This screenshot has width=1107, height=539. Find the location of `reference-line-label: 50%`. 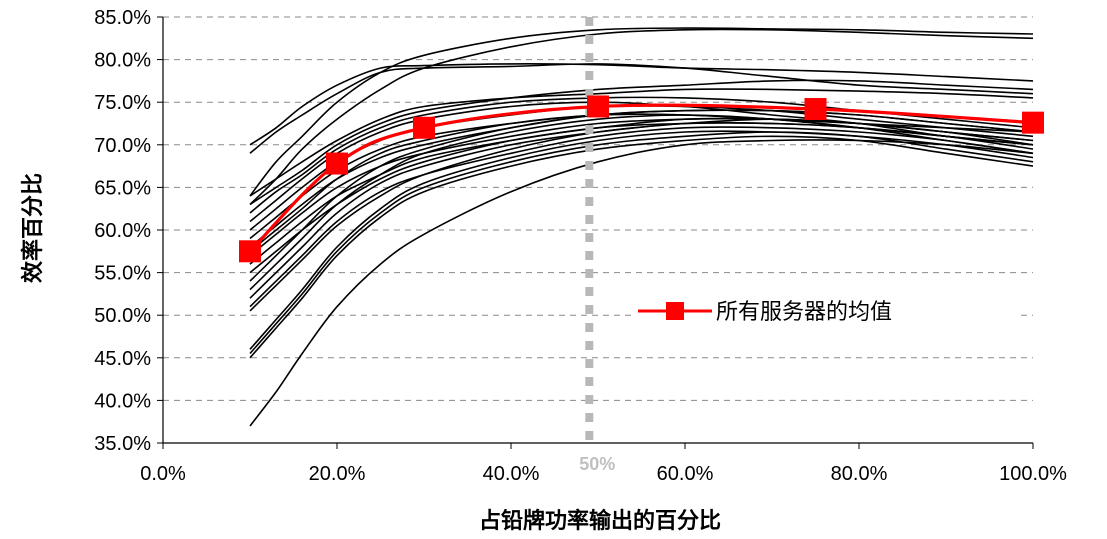

reference-line-label: 50% is located at coordinates (597, 464).